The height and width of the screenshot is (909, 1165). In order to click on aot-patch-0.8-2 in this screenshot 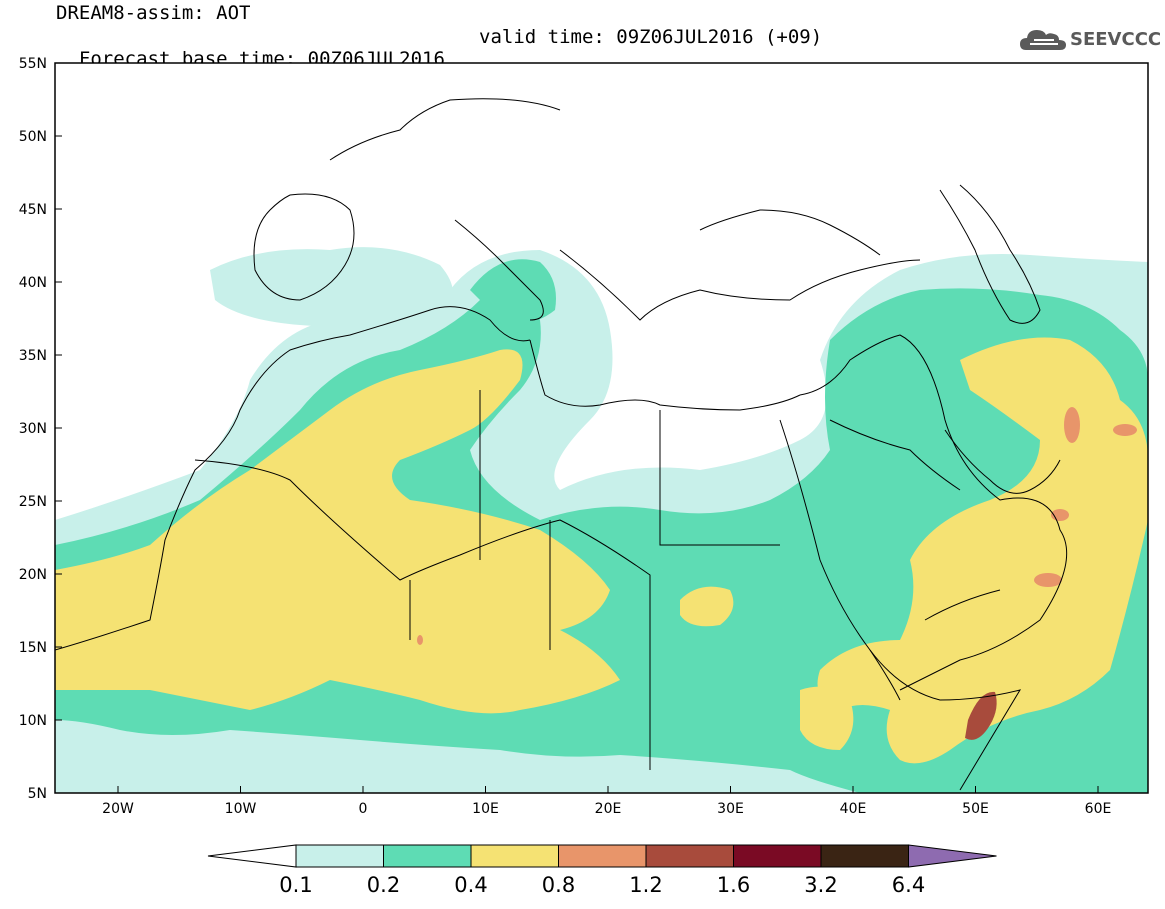, I will do `click(1048, 580)`.